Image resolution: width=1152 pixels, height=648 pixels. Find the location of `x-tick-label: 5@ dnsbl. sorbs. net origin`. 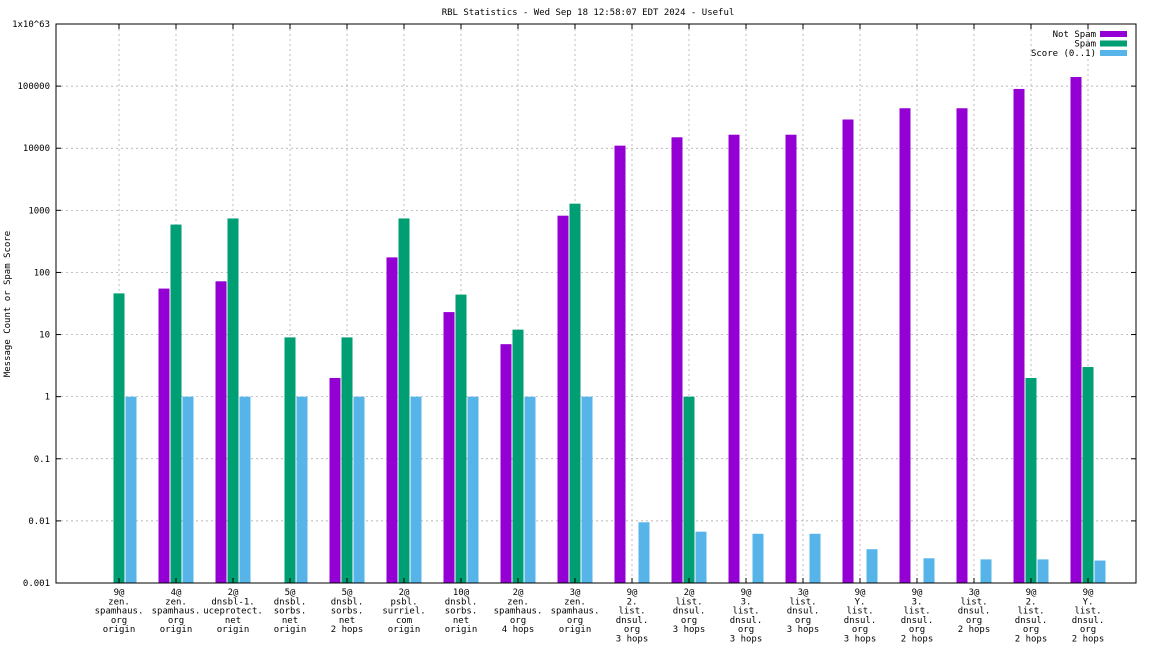

x-tick-label: 5@ dnsbl. sorbs. net origin is located at coordinates (290, 611).